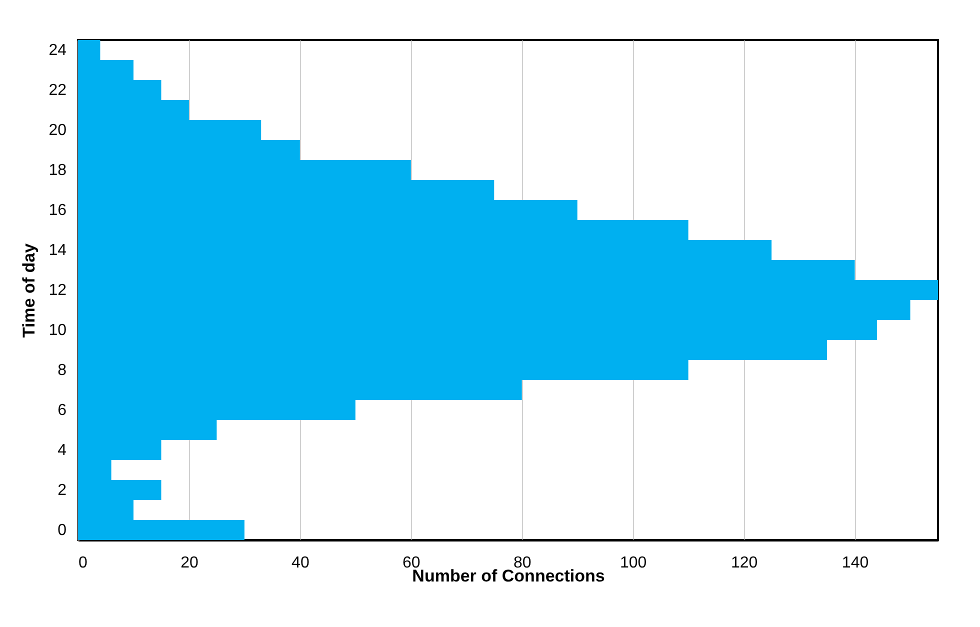 The width and height of the screenshot is (980, 627). Describe the element at coordinates (57, 130) in the screenshot. I see `y-tick-label: 20` at that location.